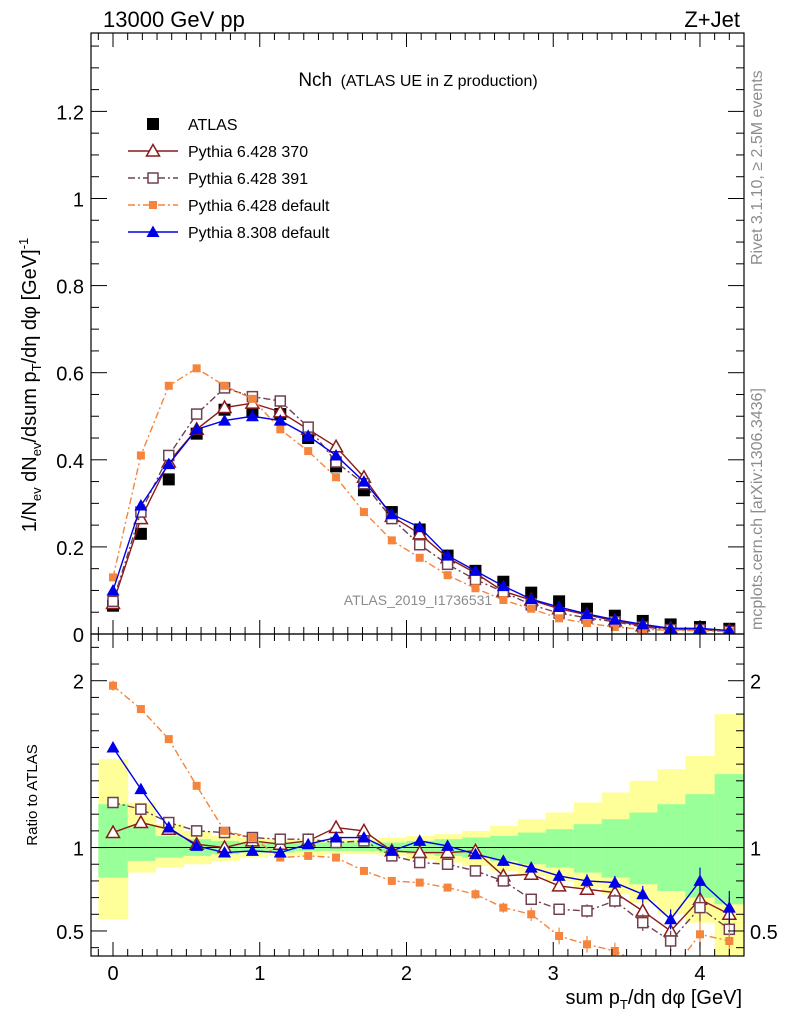 The image size is (786, 1024). I want to click on xtitle-part: /dη dφ [GeV], so click(685, 998).